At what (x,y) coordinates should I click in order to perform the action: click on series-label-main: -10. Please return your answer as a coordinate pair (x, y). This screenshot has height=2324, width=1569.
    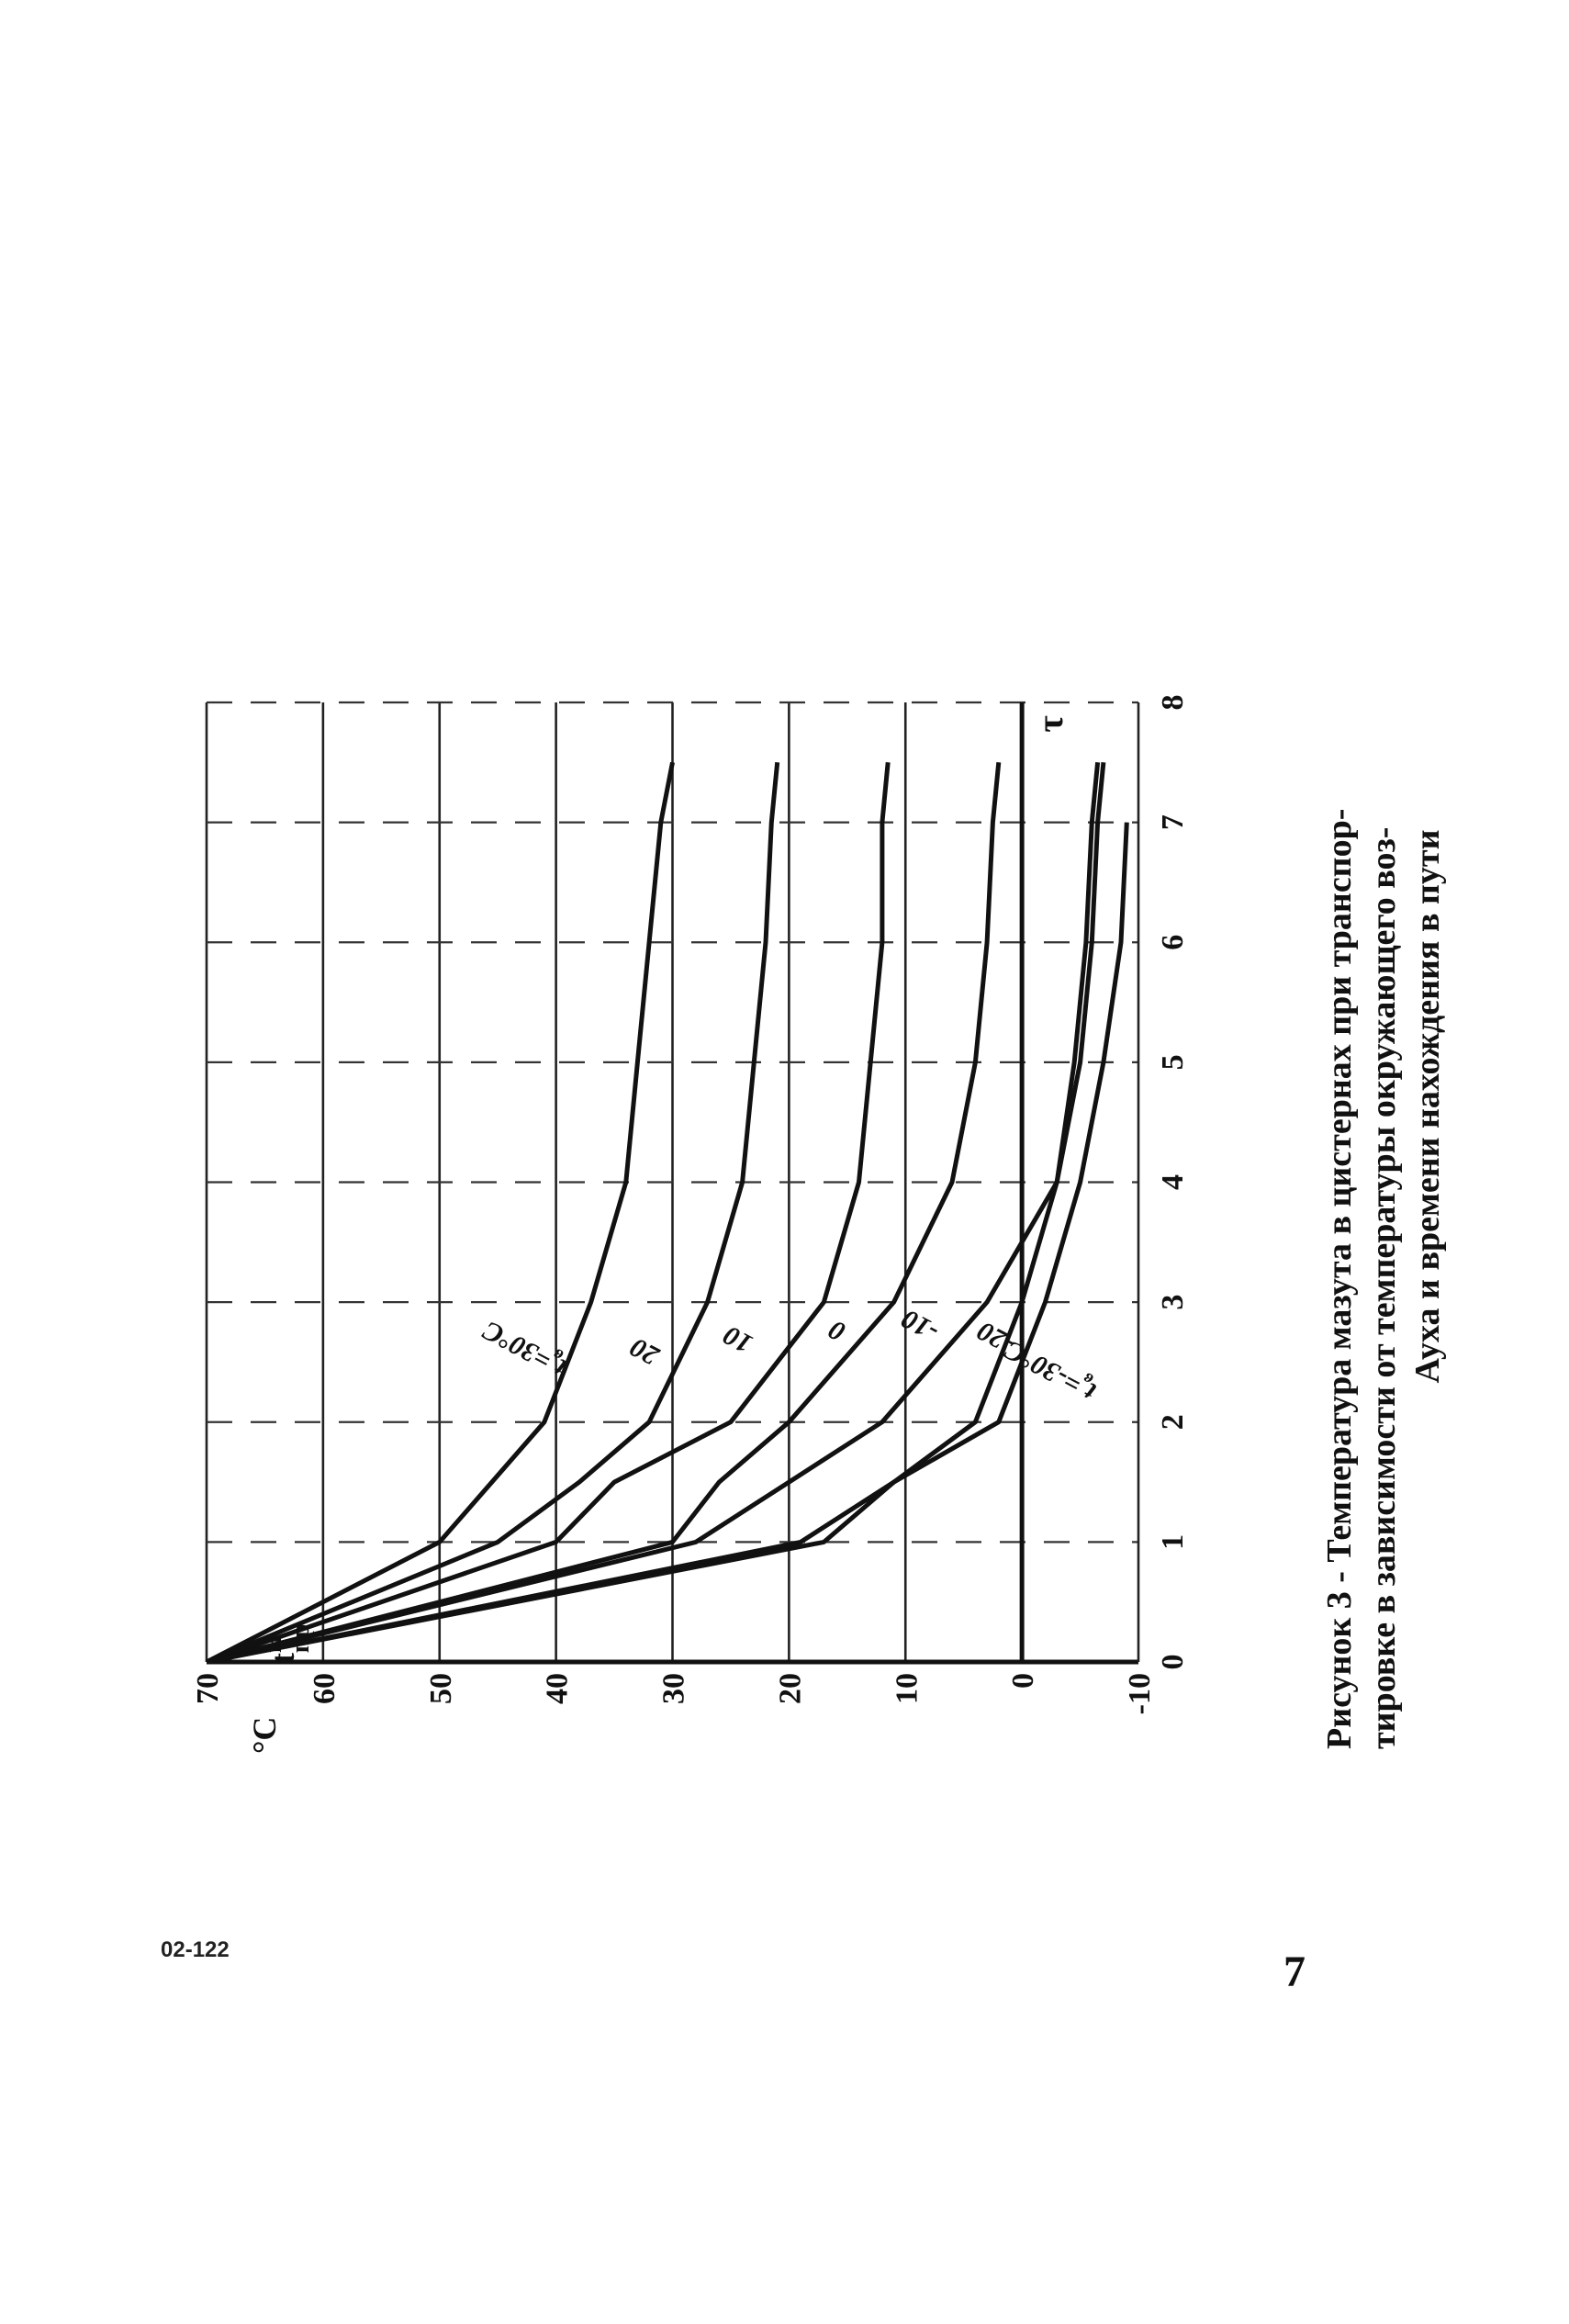
    Looking at the image, I should click on (920, 1325).